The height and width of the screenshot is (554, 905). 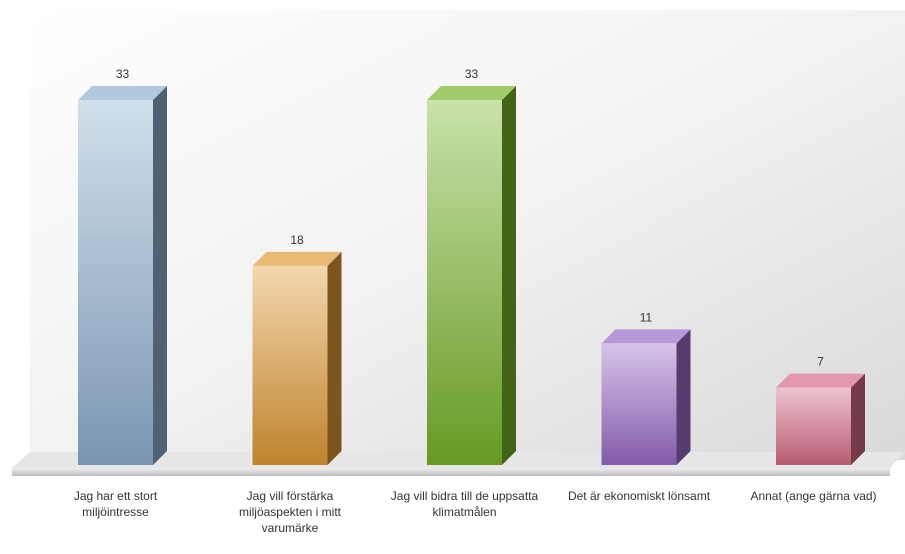 I want to click on value-label: 7, so click(x=820, y=362).